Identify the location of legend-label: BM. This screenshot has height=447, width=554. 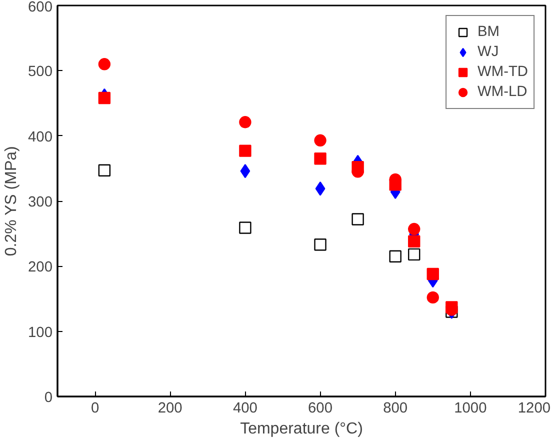
(489, 32).